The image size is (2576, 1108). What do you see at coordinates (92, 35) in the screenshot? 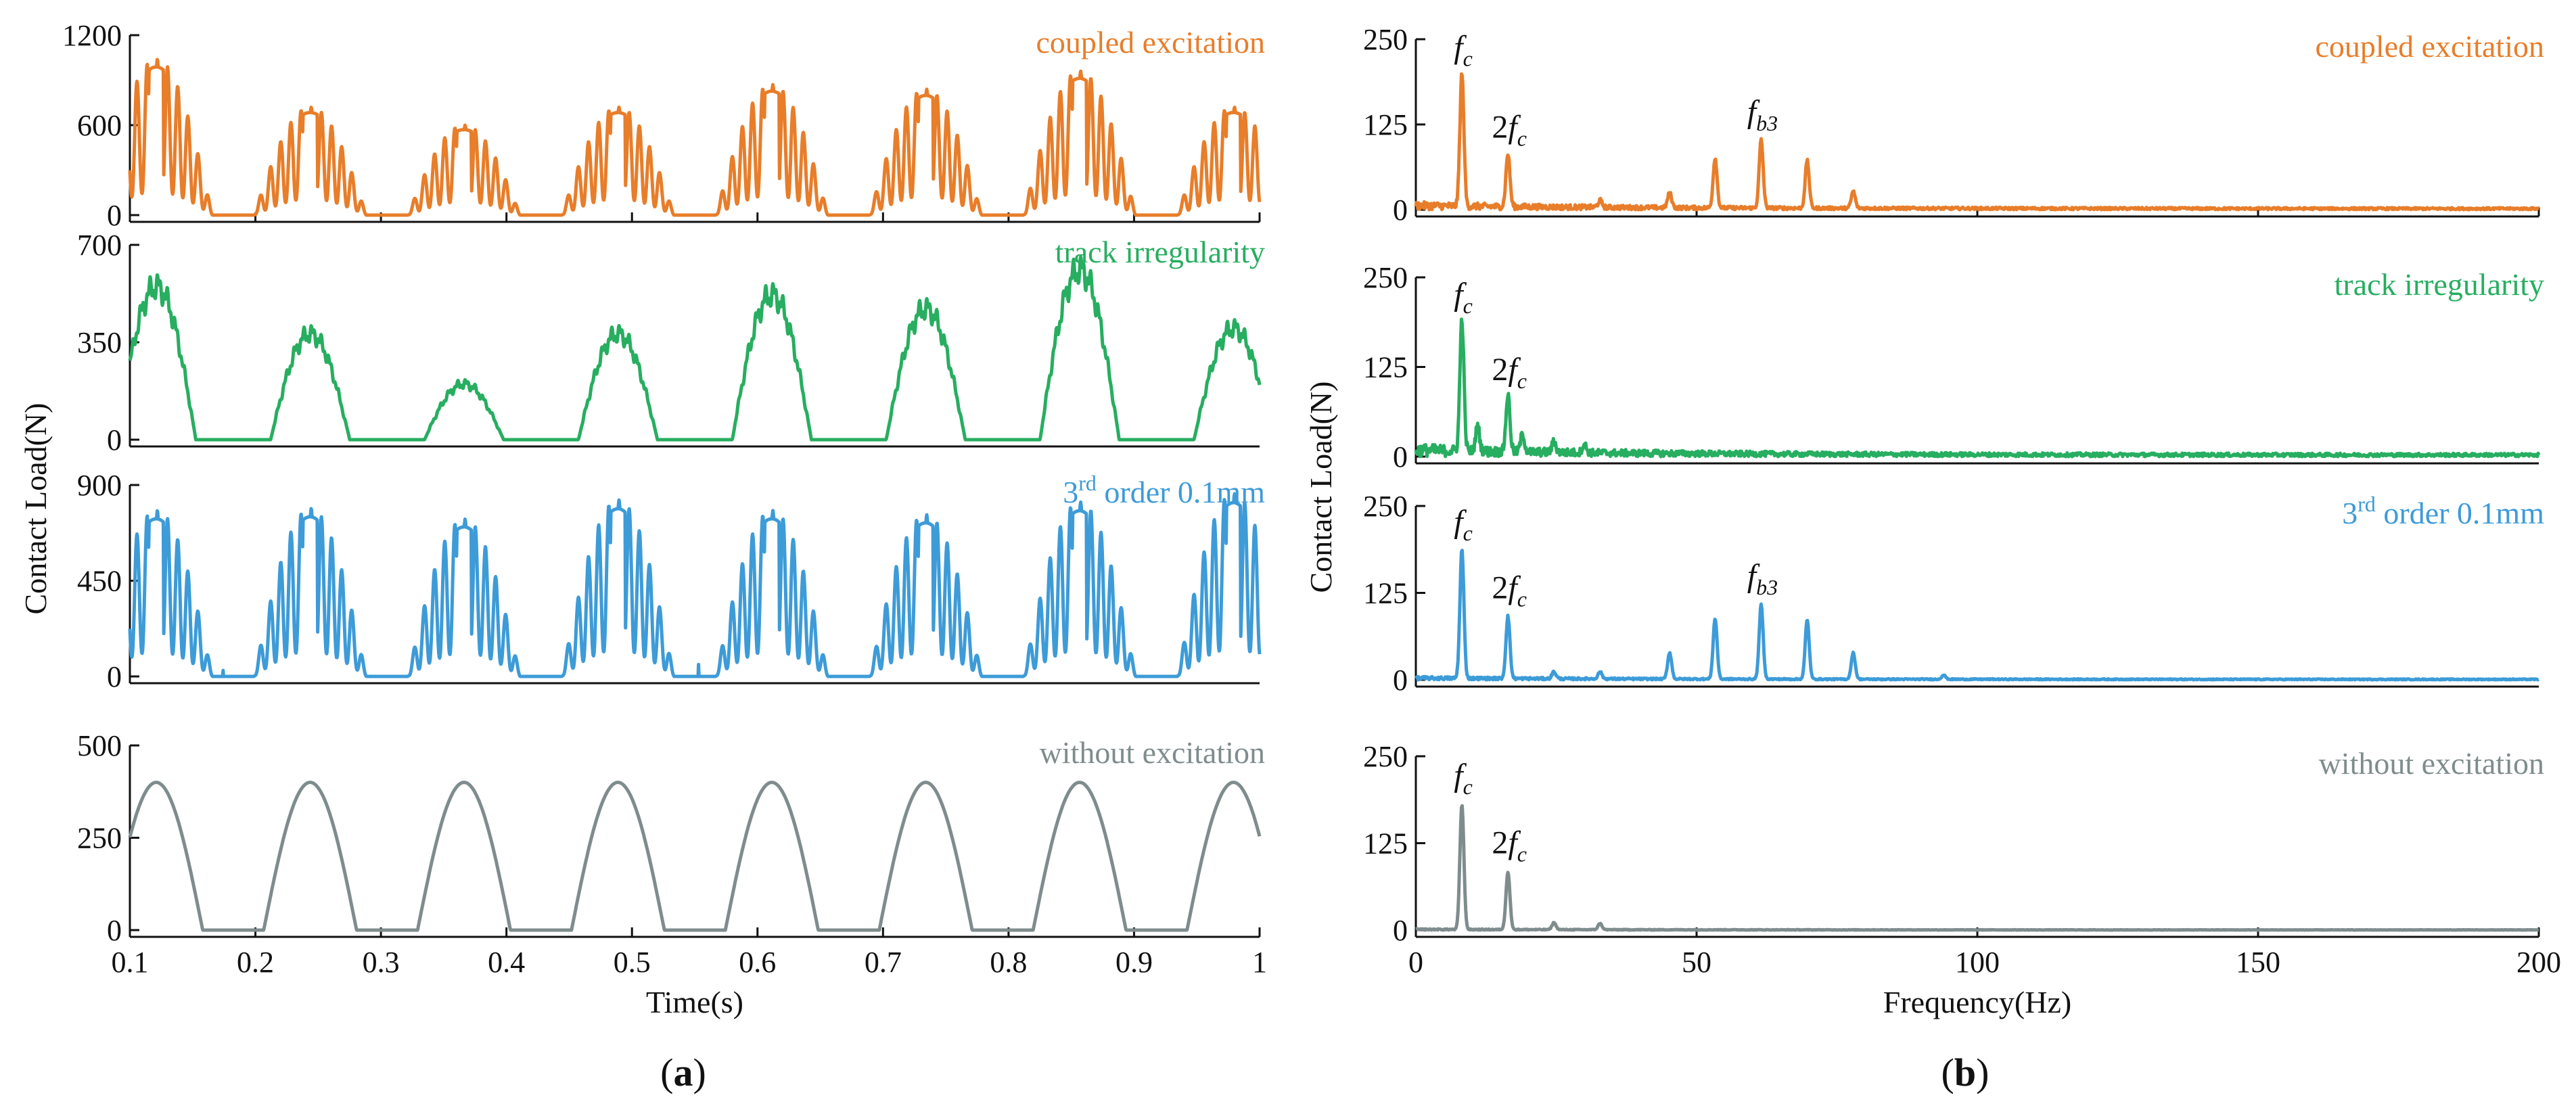
I see `y-tick-label: 1200` at bounding box center [92, 35].